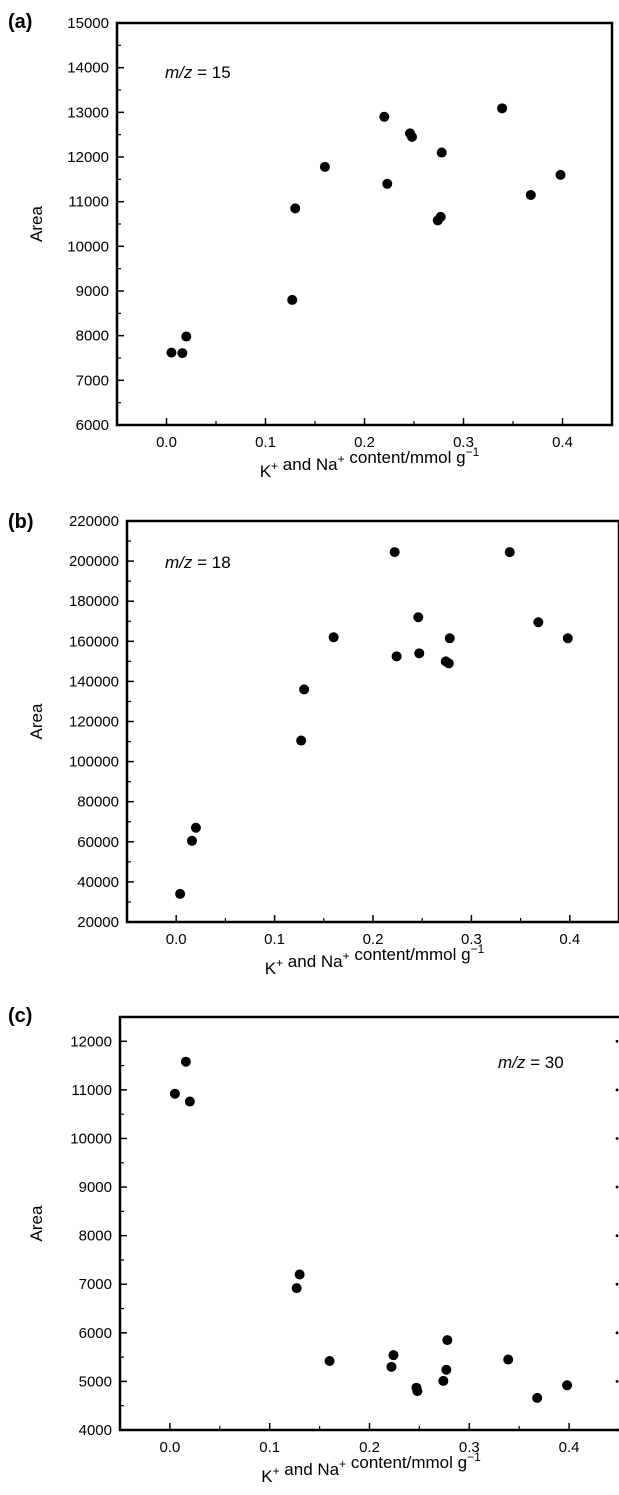 This screenshot has width=619, height=1495. What do you see at coordinates (98, 842) in the screenshot?
I see `y-tick-label: 60000` at bounding box center [98, 842].